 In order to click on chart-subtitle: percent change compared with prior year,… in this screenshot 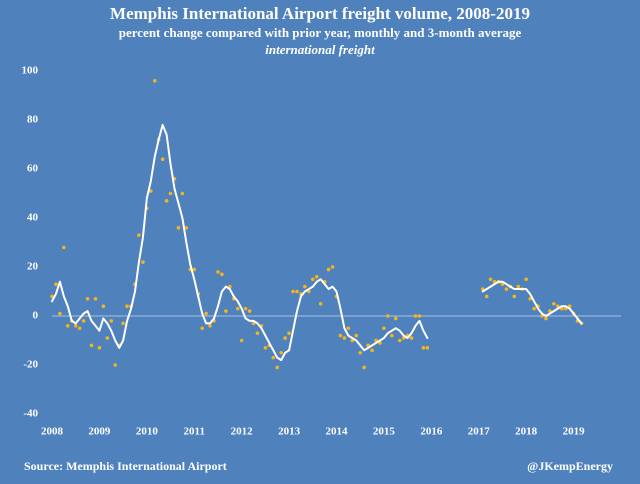, I will do `click(320, 32)`.